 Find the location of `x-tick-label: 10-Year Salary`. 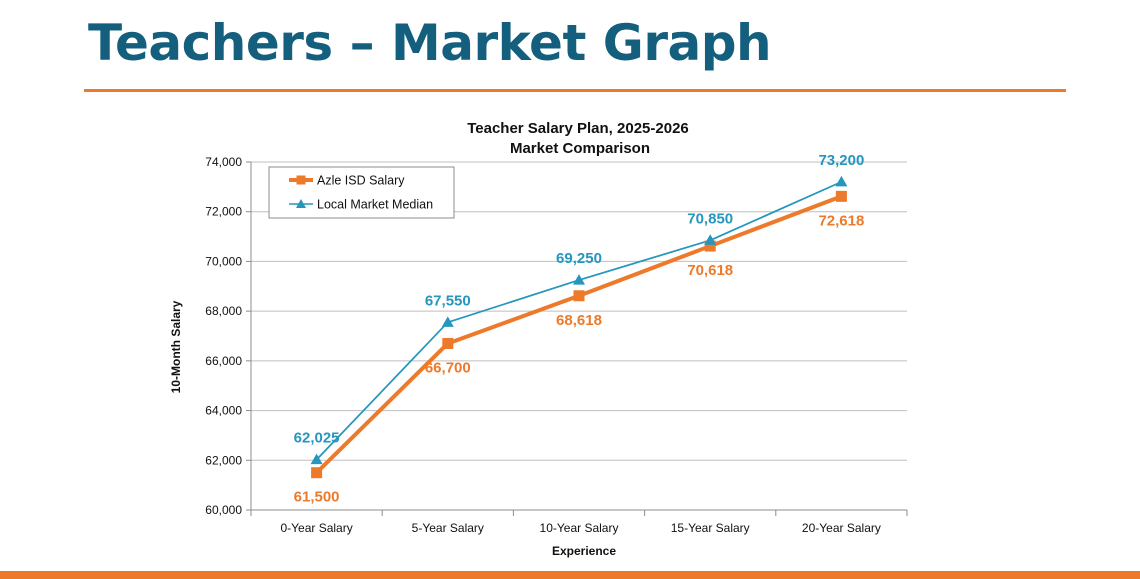

x-tick-label: 10-Year Salary is located at coordinates (579, 528).